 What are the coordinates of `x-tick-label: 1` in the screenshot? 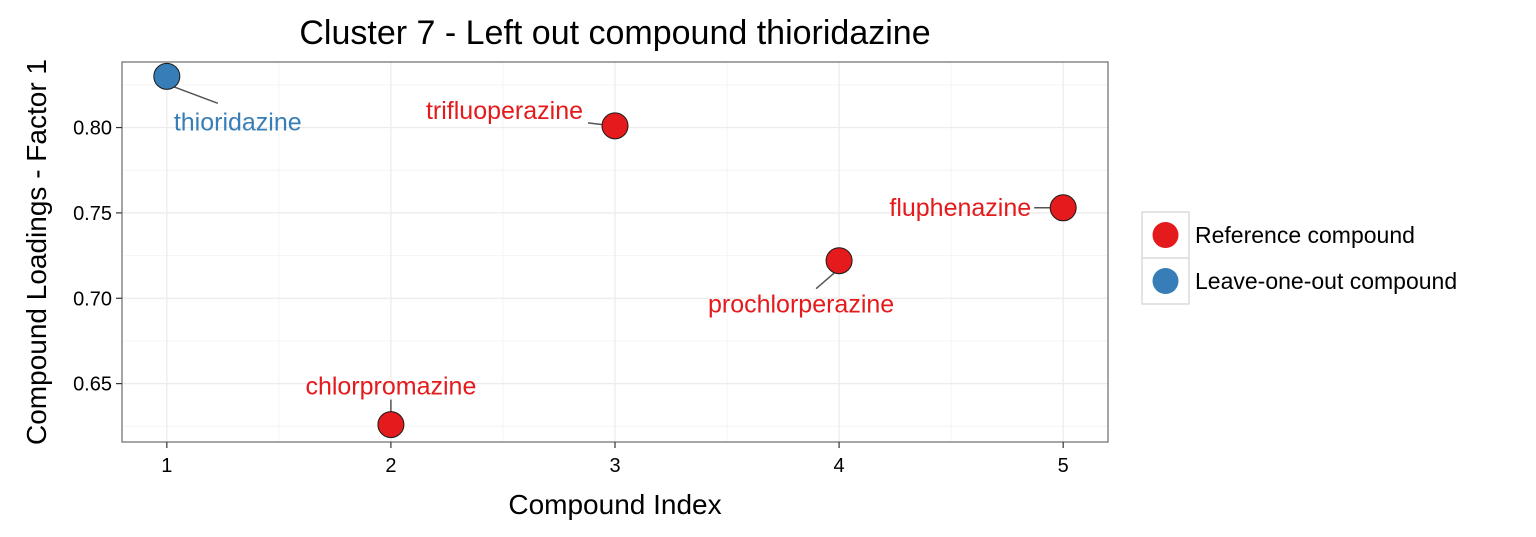 It's located at (166, 466).